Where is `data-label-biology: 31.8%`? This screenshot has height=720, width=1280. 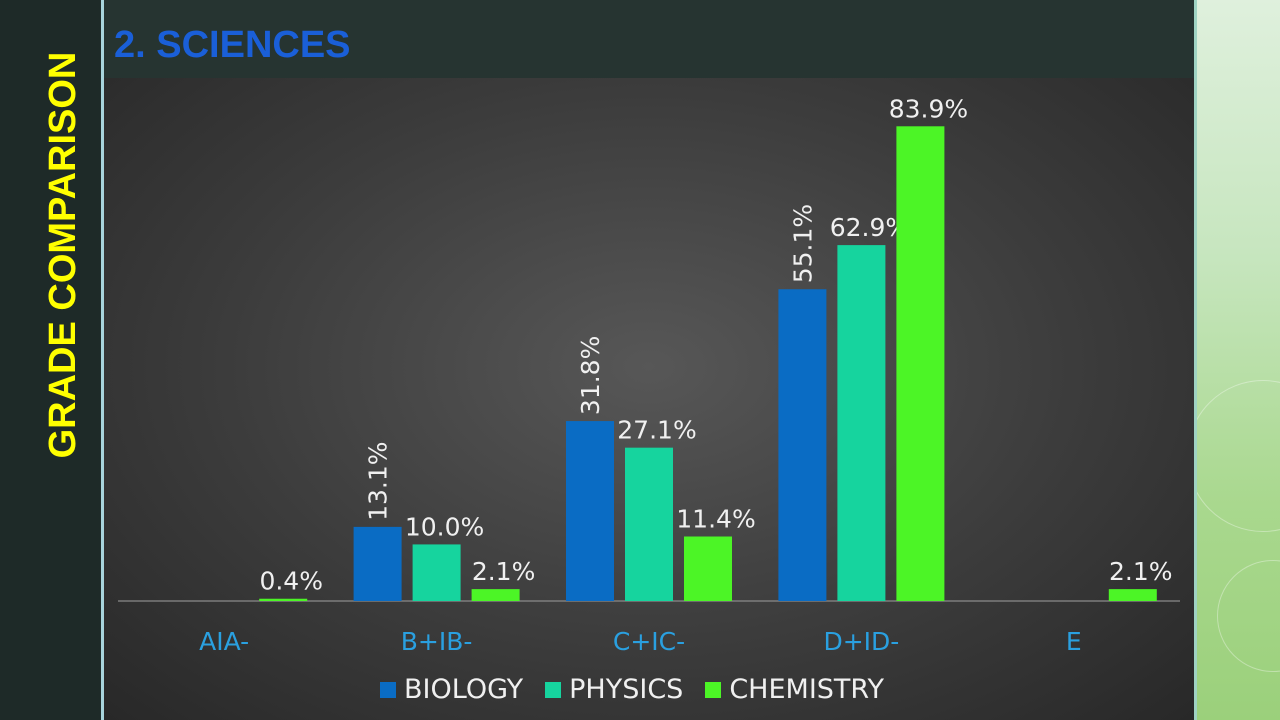 data-label-biology: 31.8% is located at coordinates (590, 375).